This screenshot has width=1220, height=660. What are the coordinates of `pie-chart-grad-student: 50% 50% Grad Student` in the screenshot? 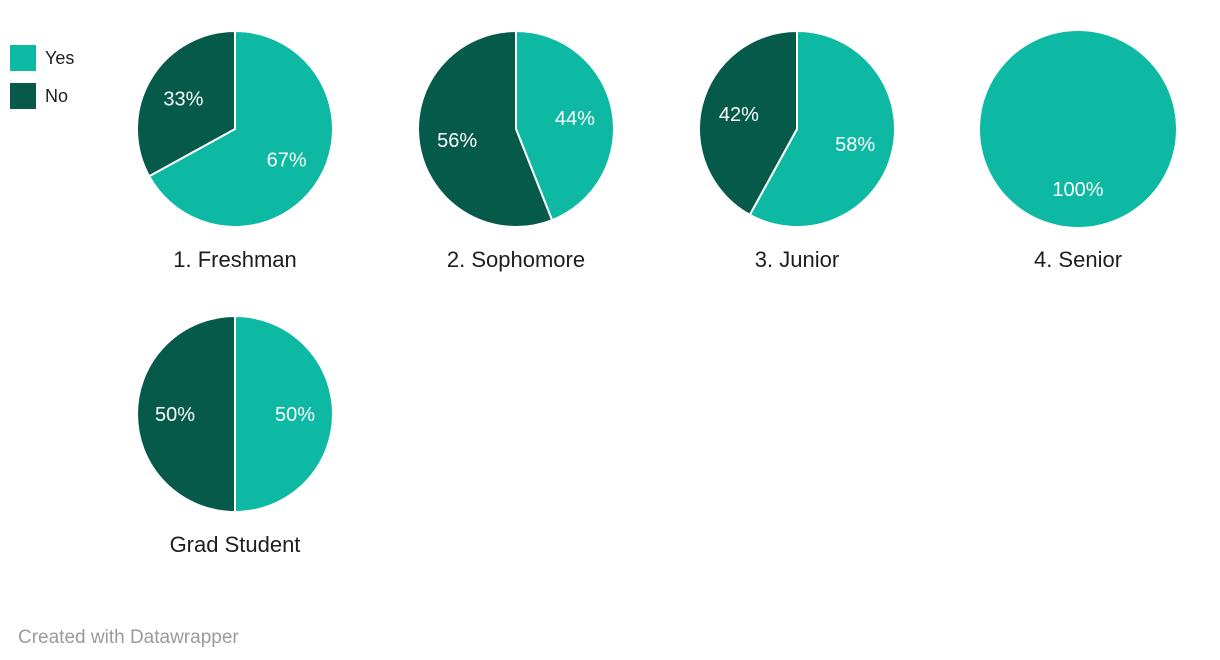 It's located at (235, 436).